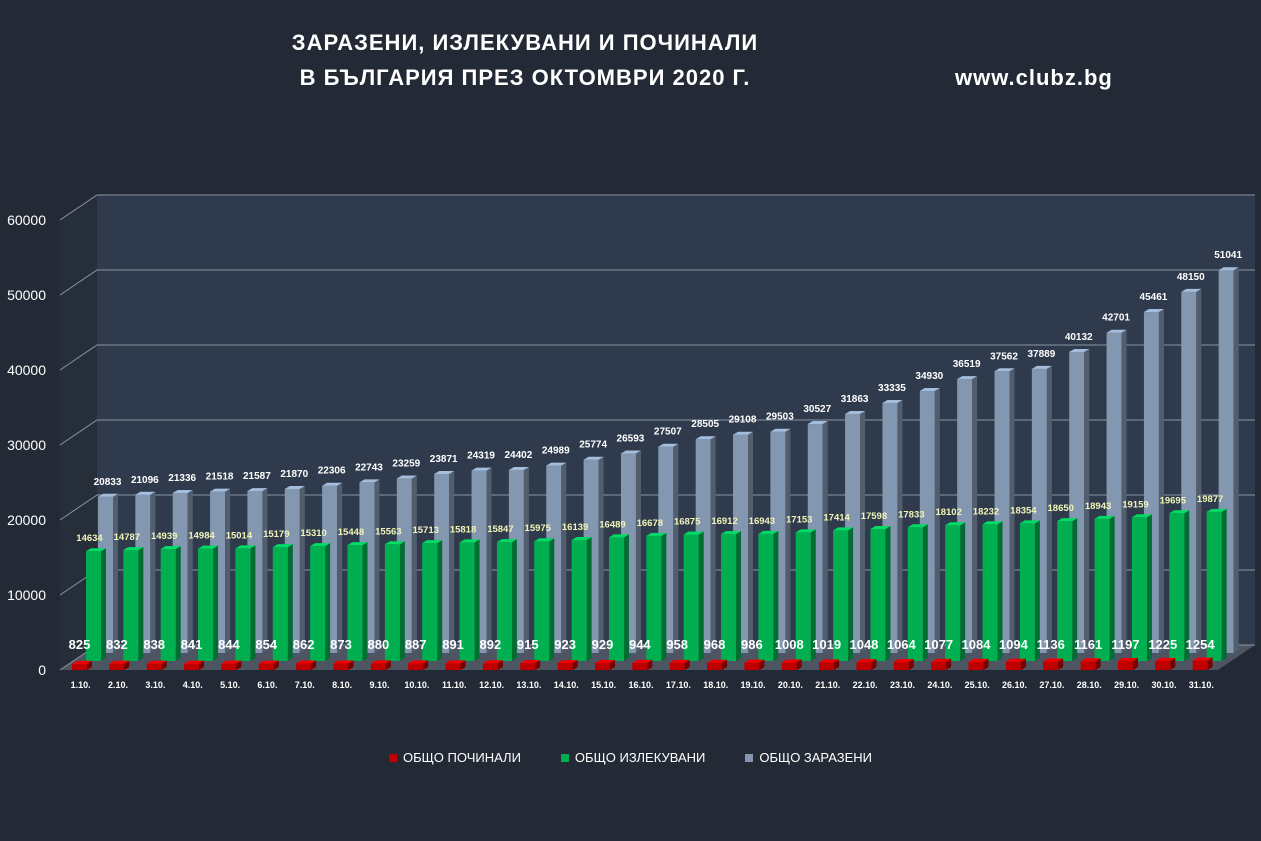 This screenshot has height=841, width=1261. What do you see at coordinates (977, 644) in the screenshot?
I see `data-label-deaths: 1084` at bounding box center [977, 644].